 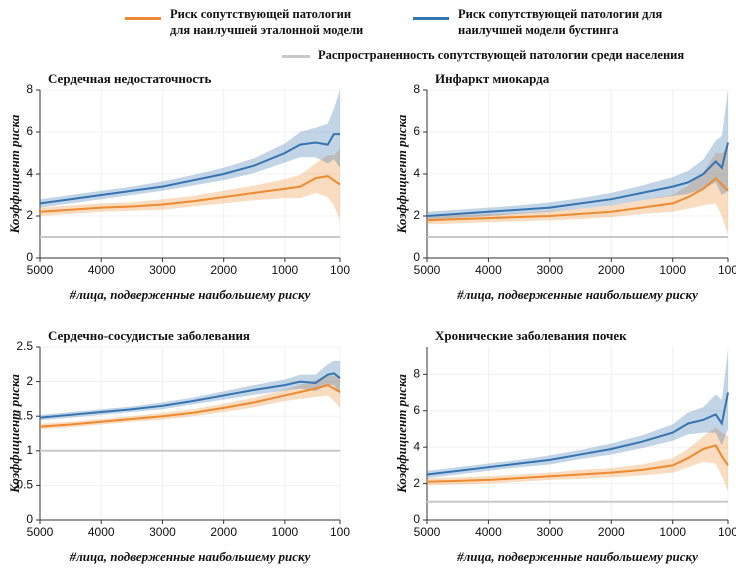 What do you see at coordinates (24, 485) in the screenshot?
I see `y-tick-label: 0.5` at bounding box center [24, 485].